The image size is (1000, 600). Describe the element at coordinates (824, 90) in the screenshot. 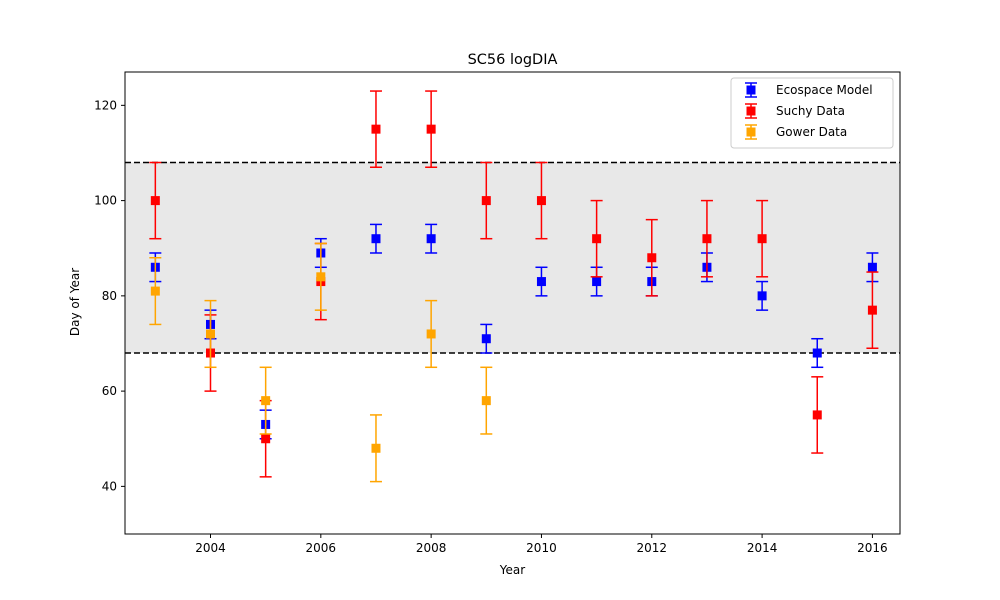

I see `legend-label: Ecospace Model` at that location.